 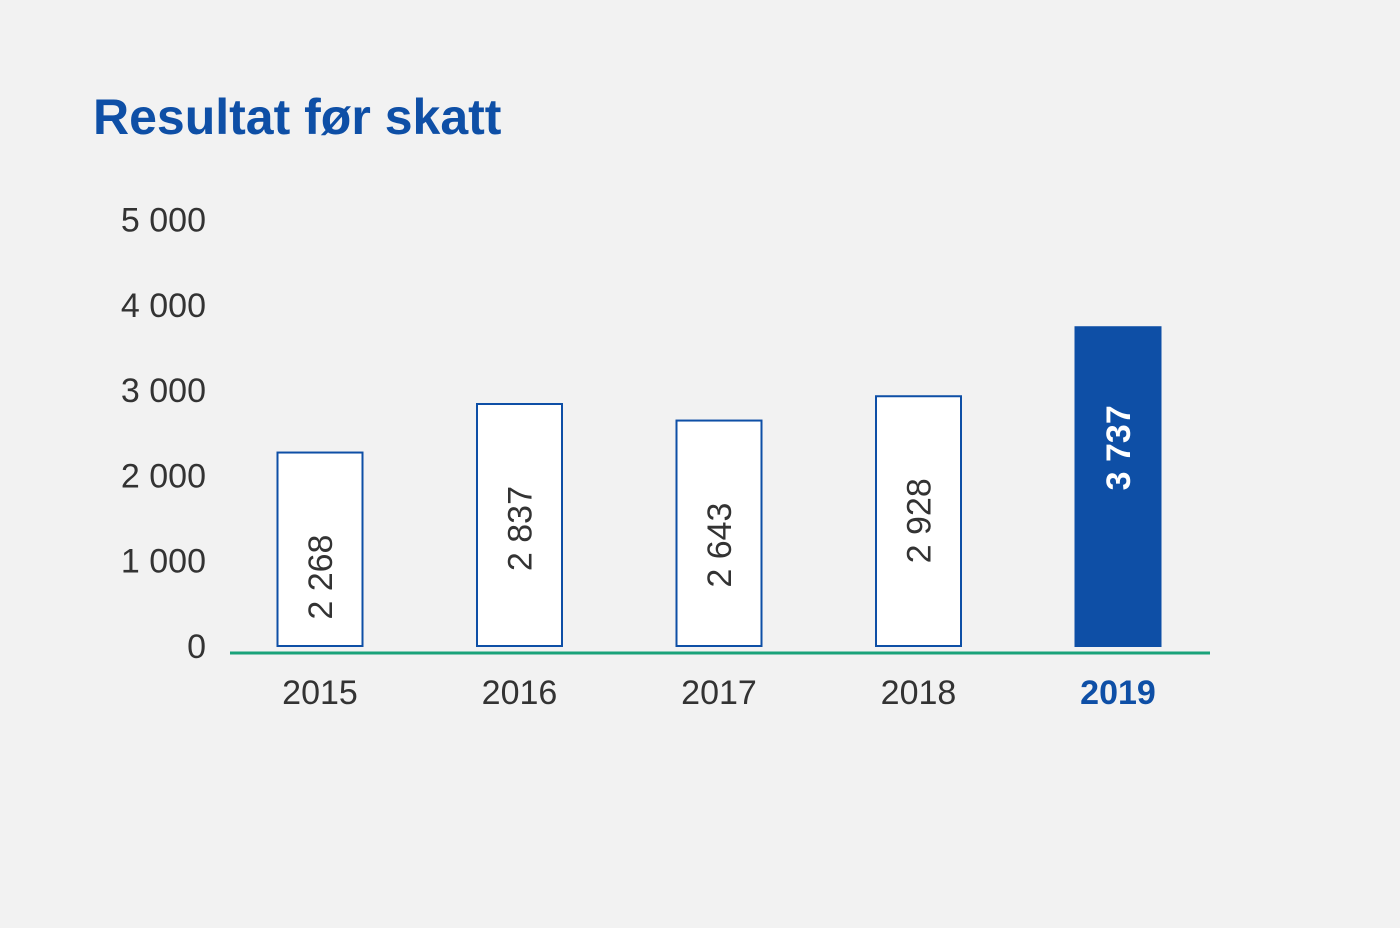 I want to click on bar-2019, so click(x=1118, y=486).